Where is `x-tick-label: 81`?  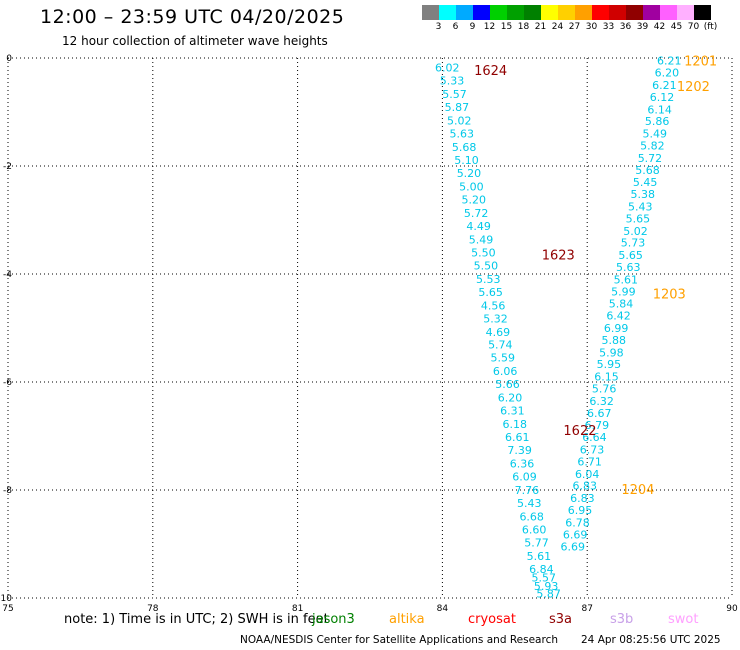 x-tick-label: 81 is located at coordinates (297, 609).